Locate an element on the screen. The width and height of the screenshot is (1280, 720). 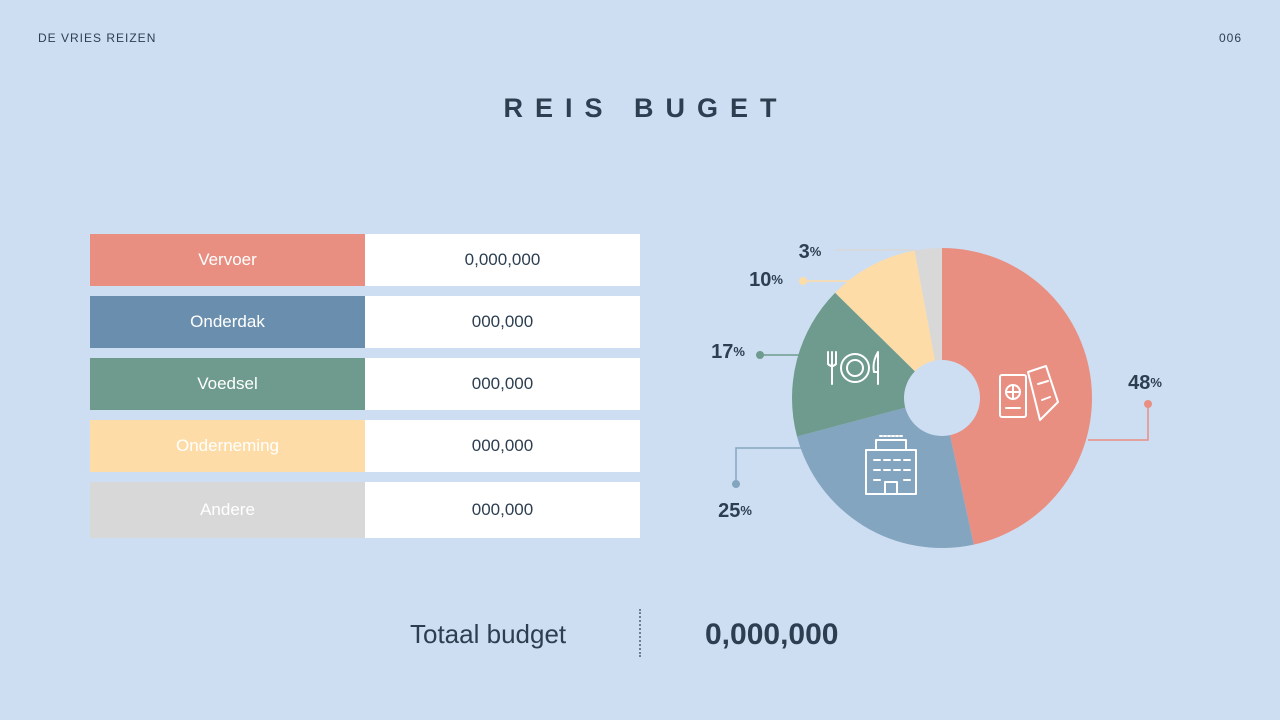
budget-row-voedsel: Voedsel 000,000 is located at coordinates (365, 384).